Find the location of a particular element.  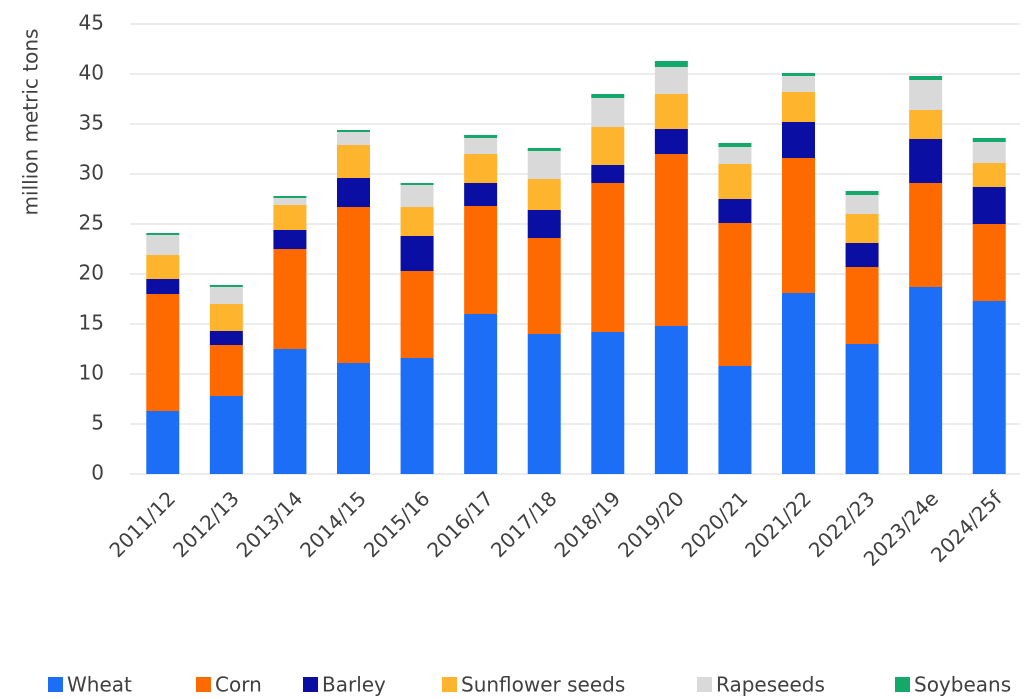

y-tick-label: 20 is located at coordinates (91, 273).